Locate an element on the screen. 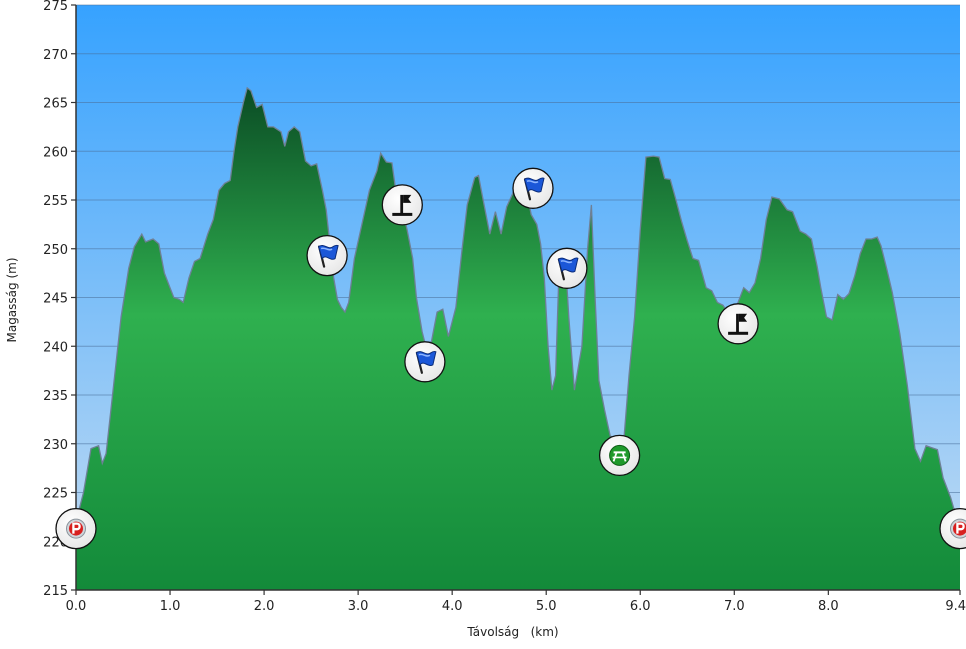 The image size is (966, 649). y-tick-label: 275 is located at coordinates (55, 7).